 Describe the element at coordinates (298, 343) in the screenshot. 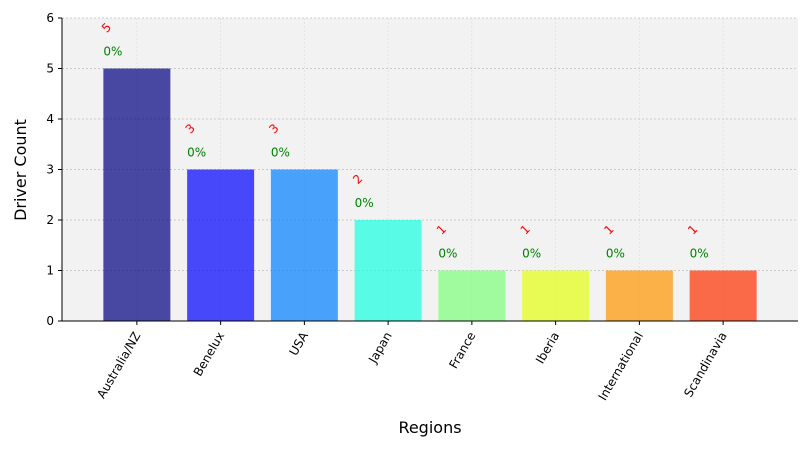

I see `x-tick-label: USA` at that location.